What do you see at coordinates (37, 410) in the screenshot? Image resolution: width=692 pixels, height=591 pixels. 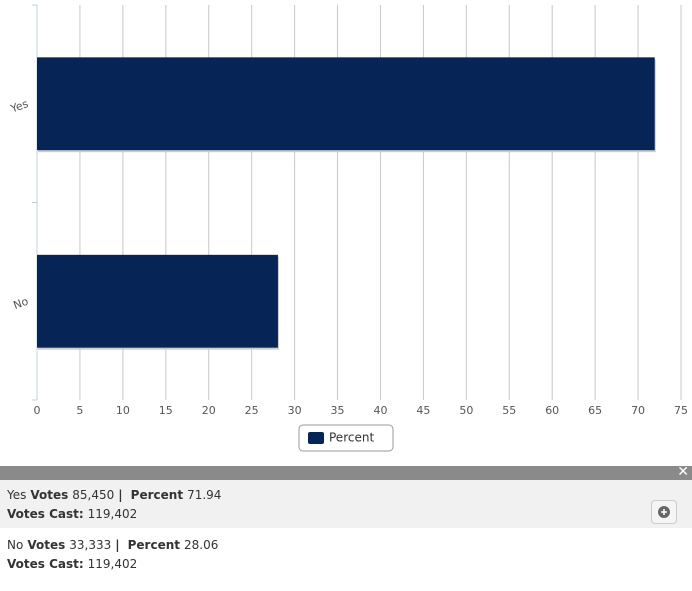 I see `x-tick-label: 0` at bounding box center [37, 410].